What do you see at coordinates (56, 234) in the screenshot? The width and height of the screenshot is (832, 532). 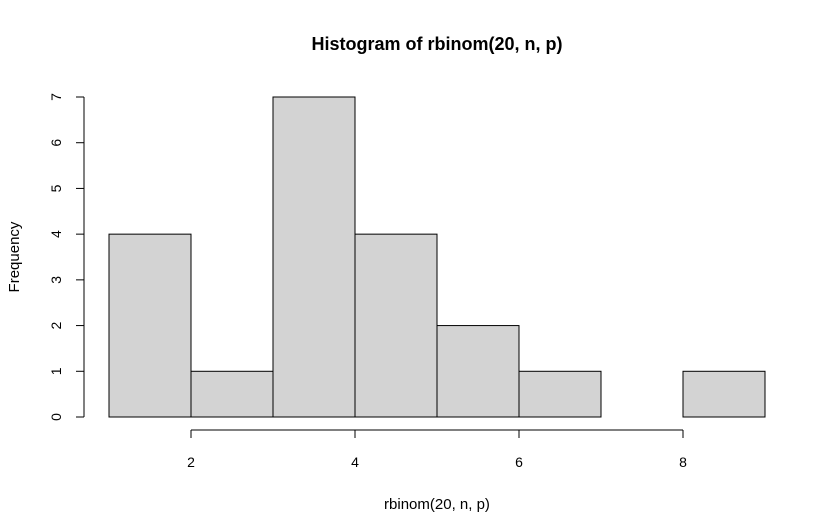 I see `y-tick-label: 4` at bounding box center [56, 234].